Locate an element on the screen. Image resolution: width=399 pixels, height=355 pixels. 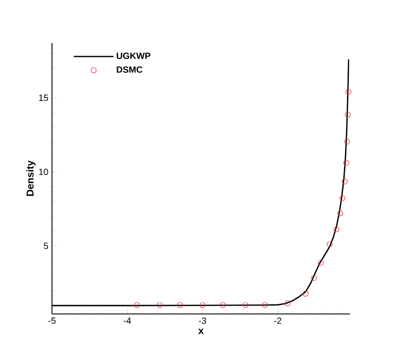
y-axis-title: Density is located at coordinates (31, 178).